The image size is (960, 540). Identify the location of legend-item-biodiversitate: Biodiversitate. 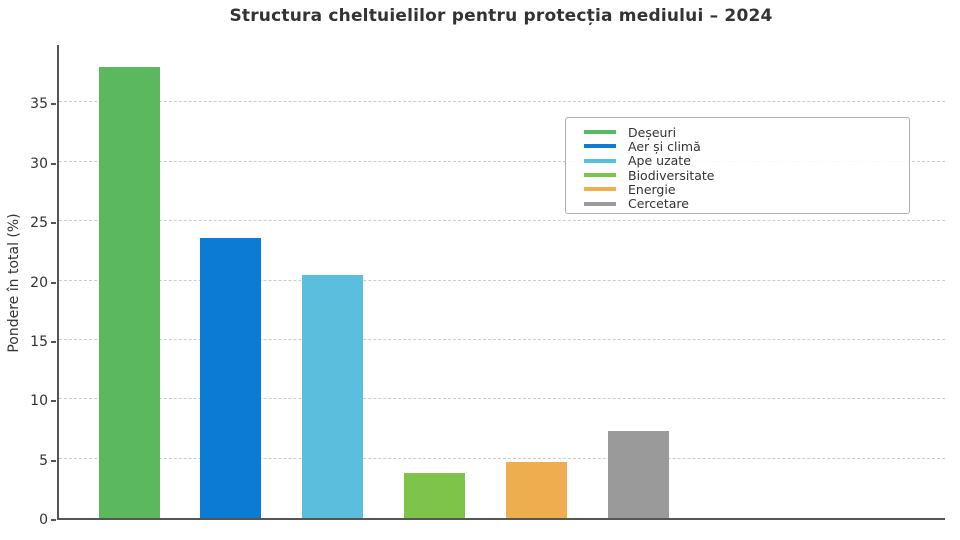
(746, 175).